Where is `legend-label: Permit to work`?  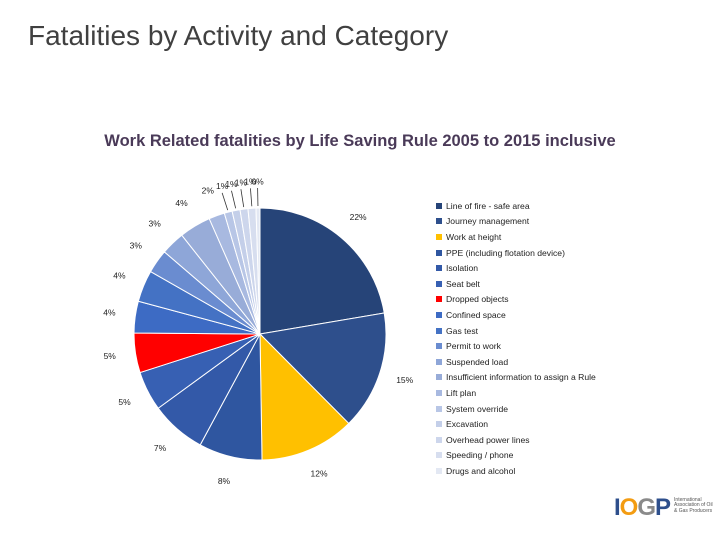 legend-label: Permit to work is located at coordinates (473, 346).